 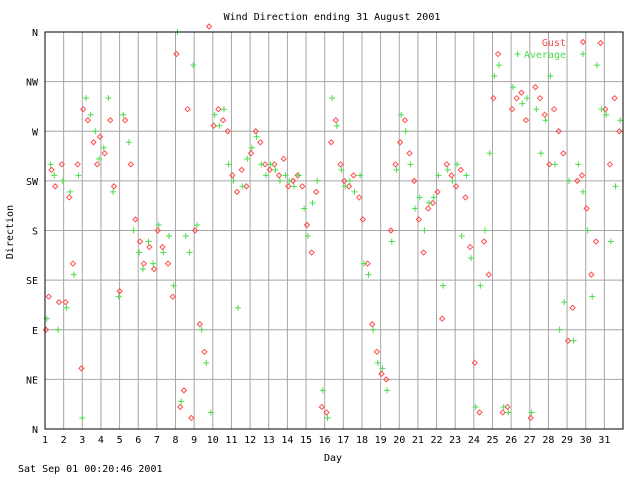 I want to click on y-tick-label: NW, so click(x=32, y=83).